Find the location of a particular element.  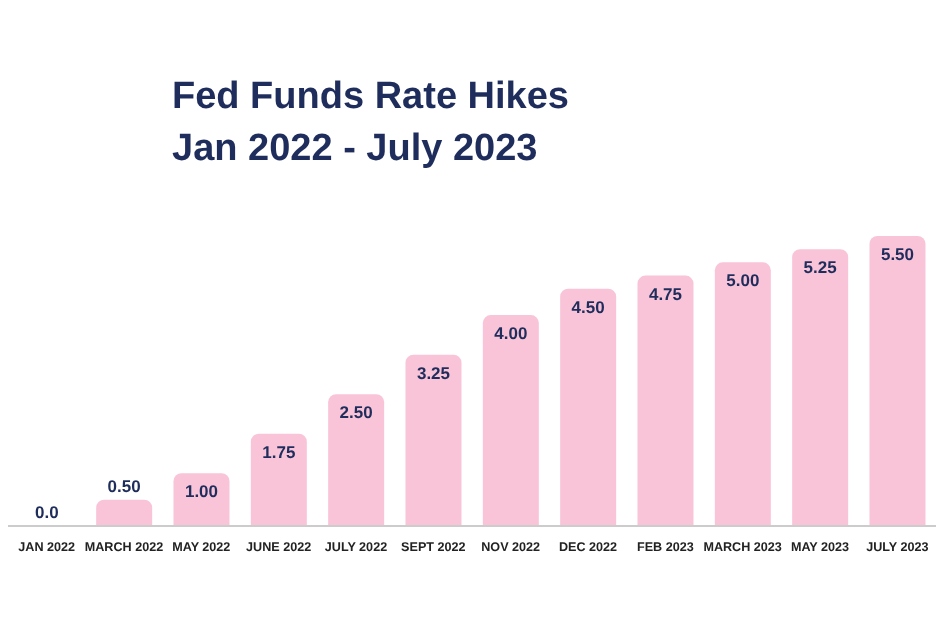

data-label: 5.50 is located at coordinates (897, 254).